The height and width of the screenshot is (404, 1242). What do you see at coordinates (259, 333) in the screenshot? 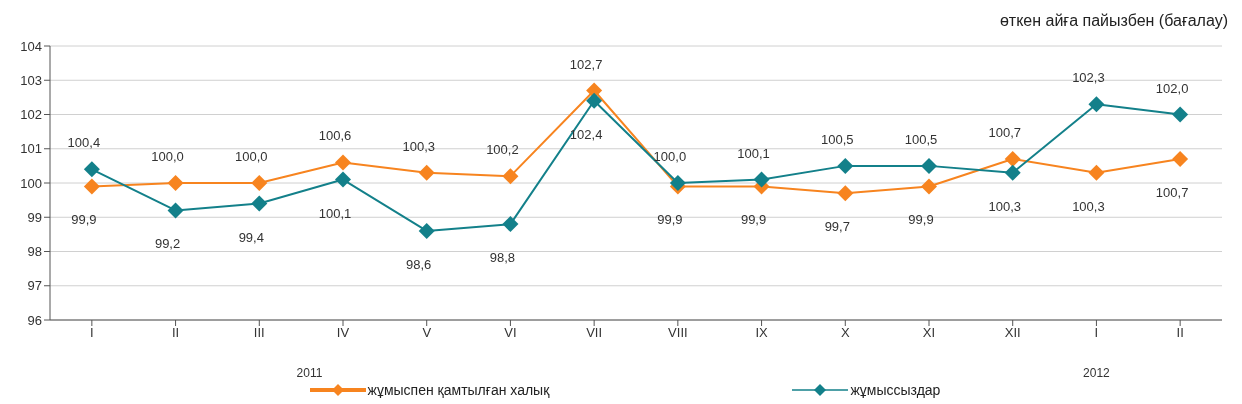
I see `x-tick-label: III` at bounding box center [259, 333].